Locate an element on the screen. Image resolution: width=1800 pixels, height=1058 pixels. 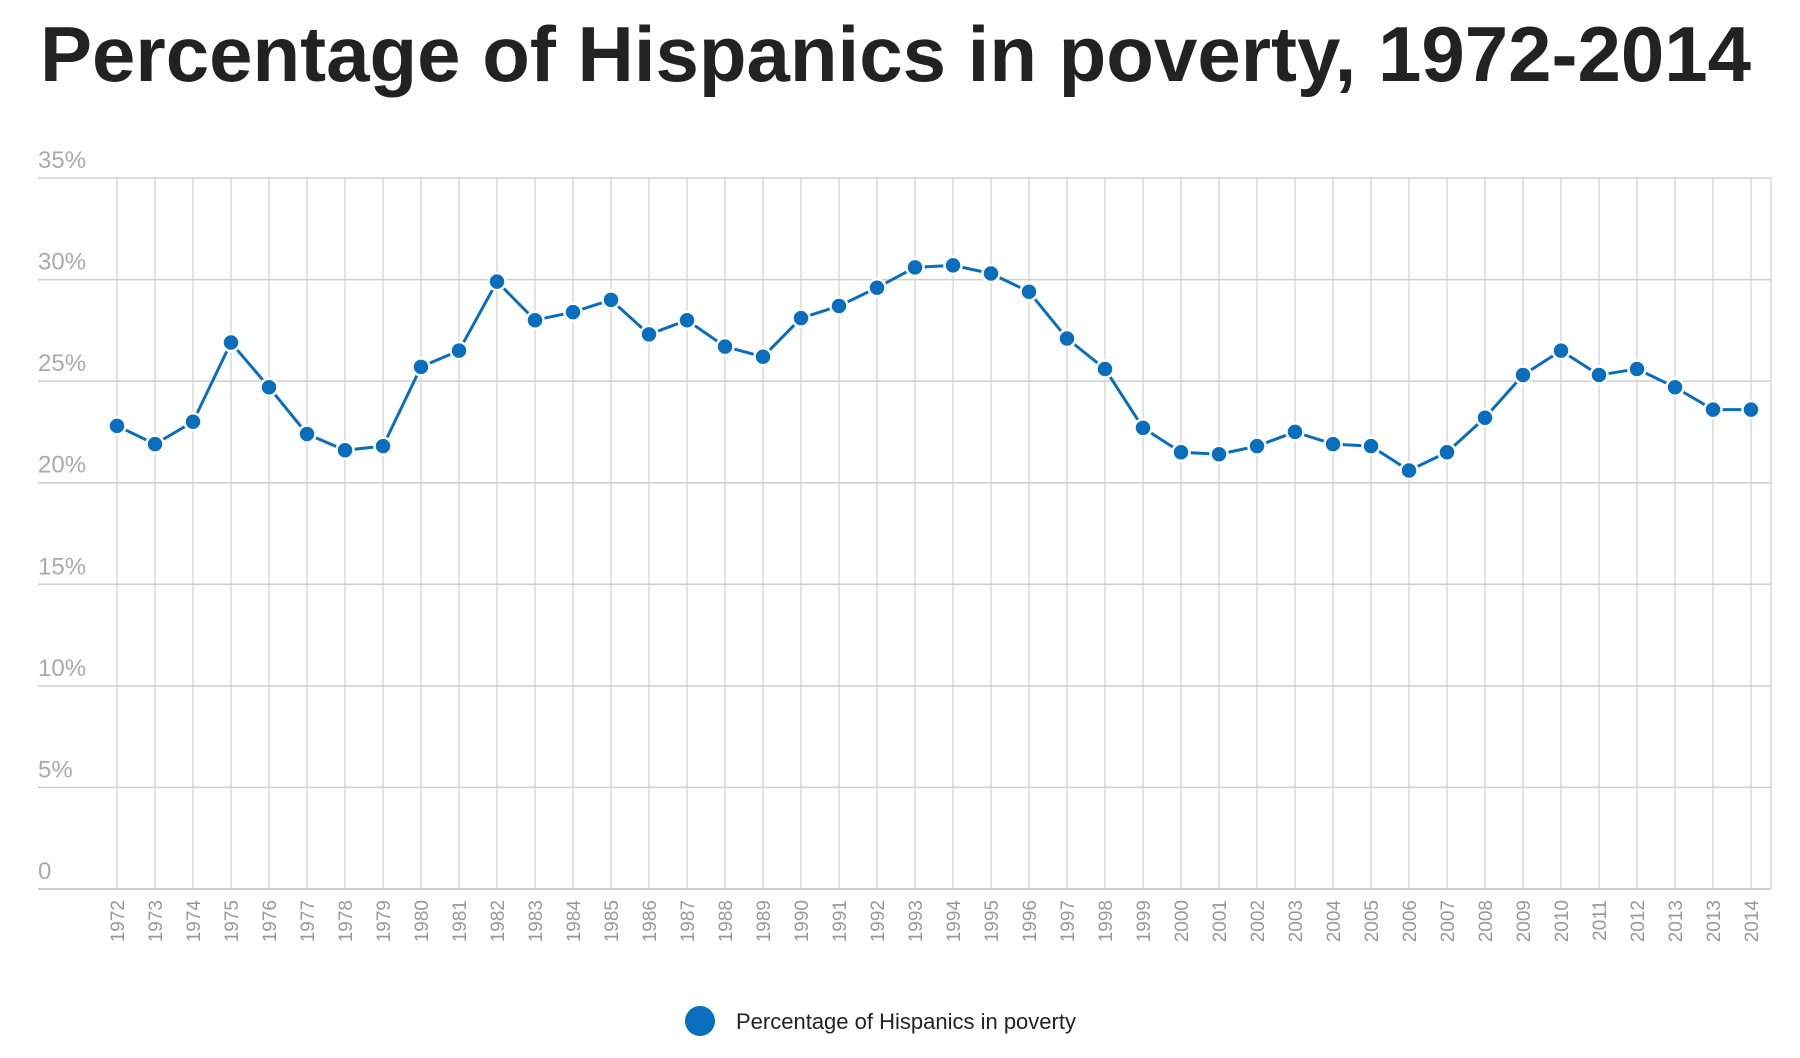
x-tick-label: 1986 is located at coordinates (650, 921).